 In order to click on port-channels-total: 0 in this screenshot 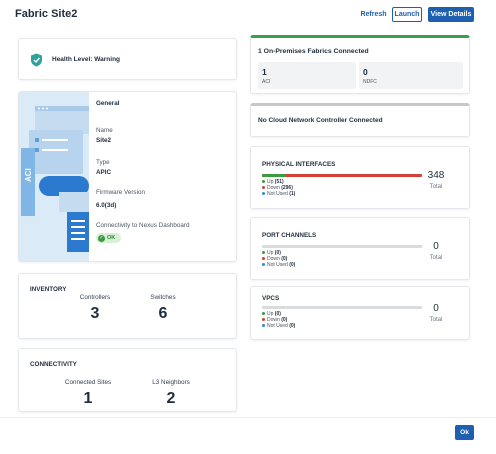, I will do `click(436, 246)`.